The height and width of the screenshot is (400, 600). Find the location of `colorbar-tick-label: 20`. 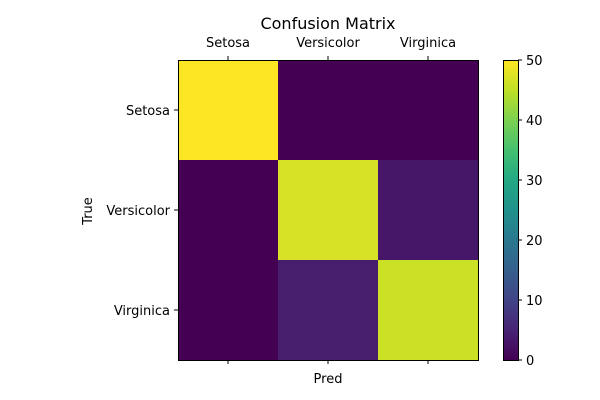

colorbar-tick-label: 20 is located at coordinates (534, 241).